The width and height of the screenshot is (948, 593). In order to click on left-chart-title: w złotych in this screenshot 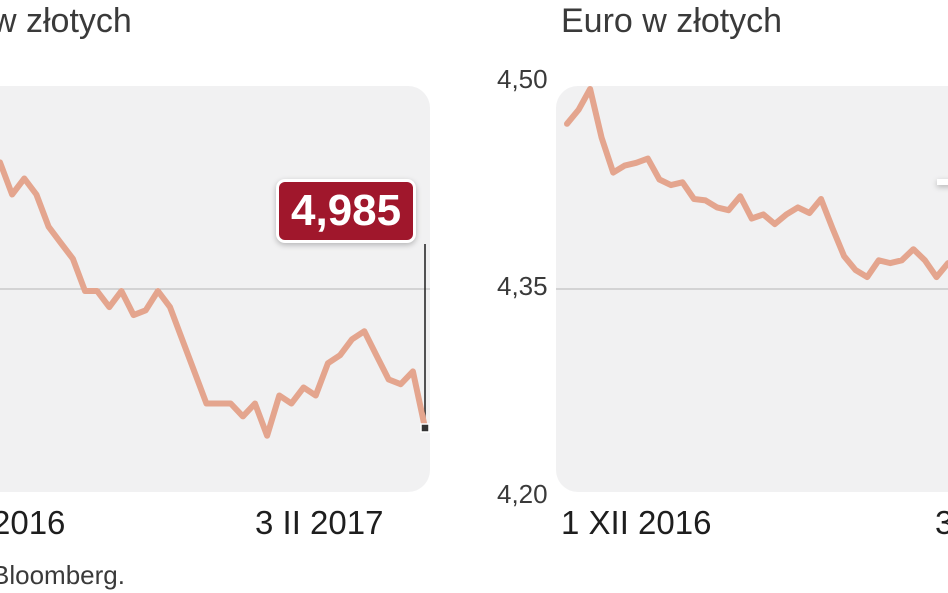, I will do `click(66, 21)`.